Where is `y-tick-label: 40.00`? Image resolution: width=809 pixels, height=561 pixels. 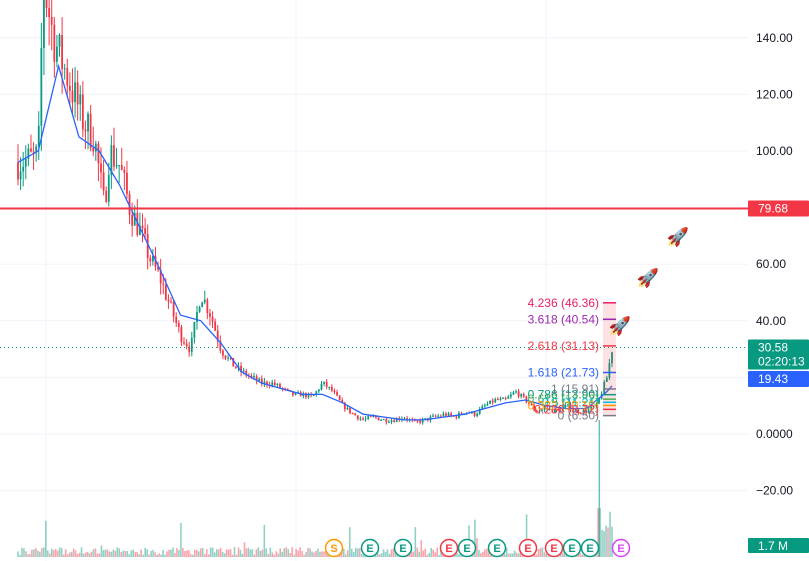
y-tick-label: 40.00 is located at coordinates (771, 321).